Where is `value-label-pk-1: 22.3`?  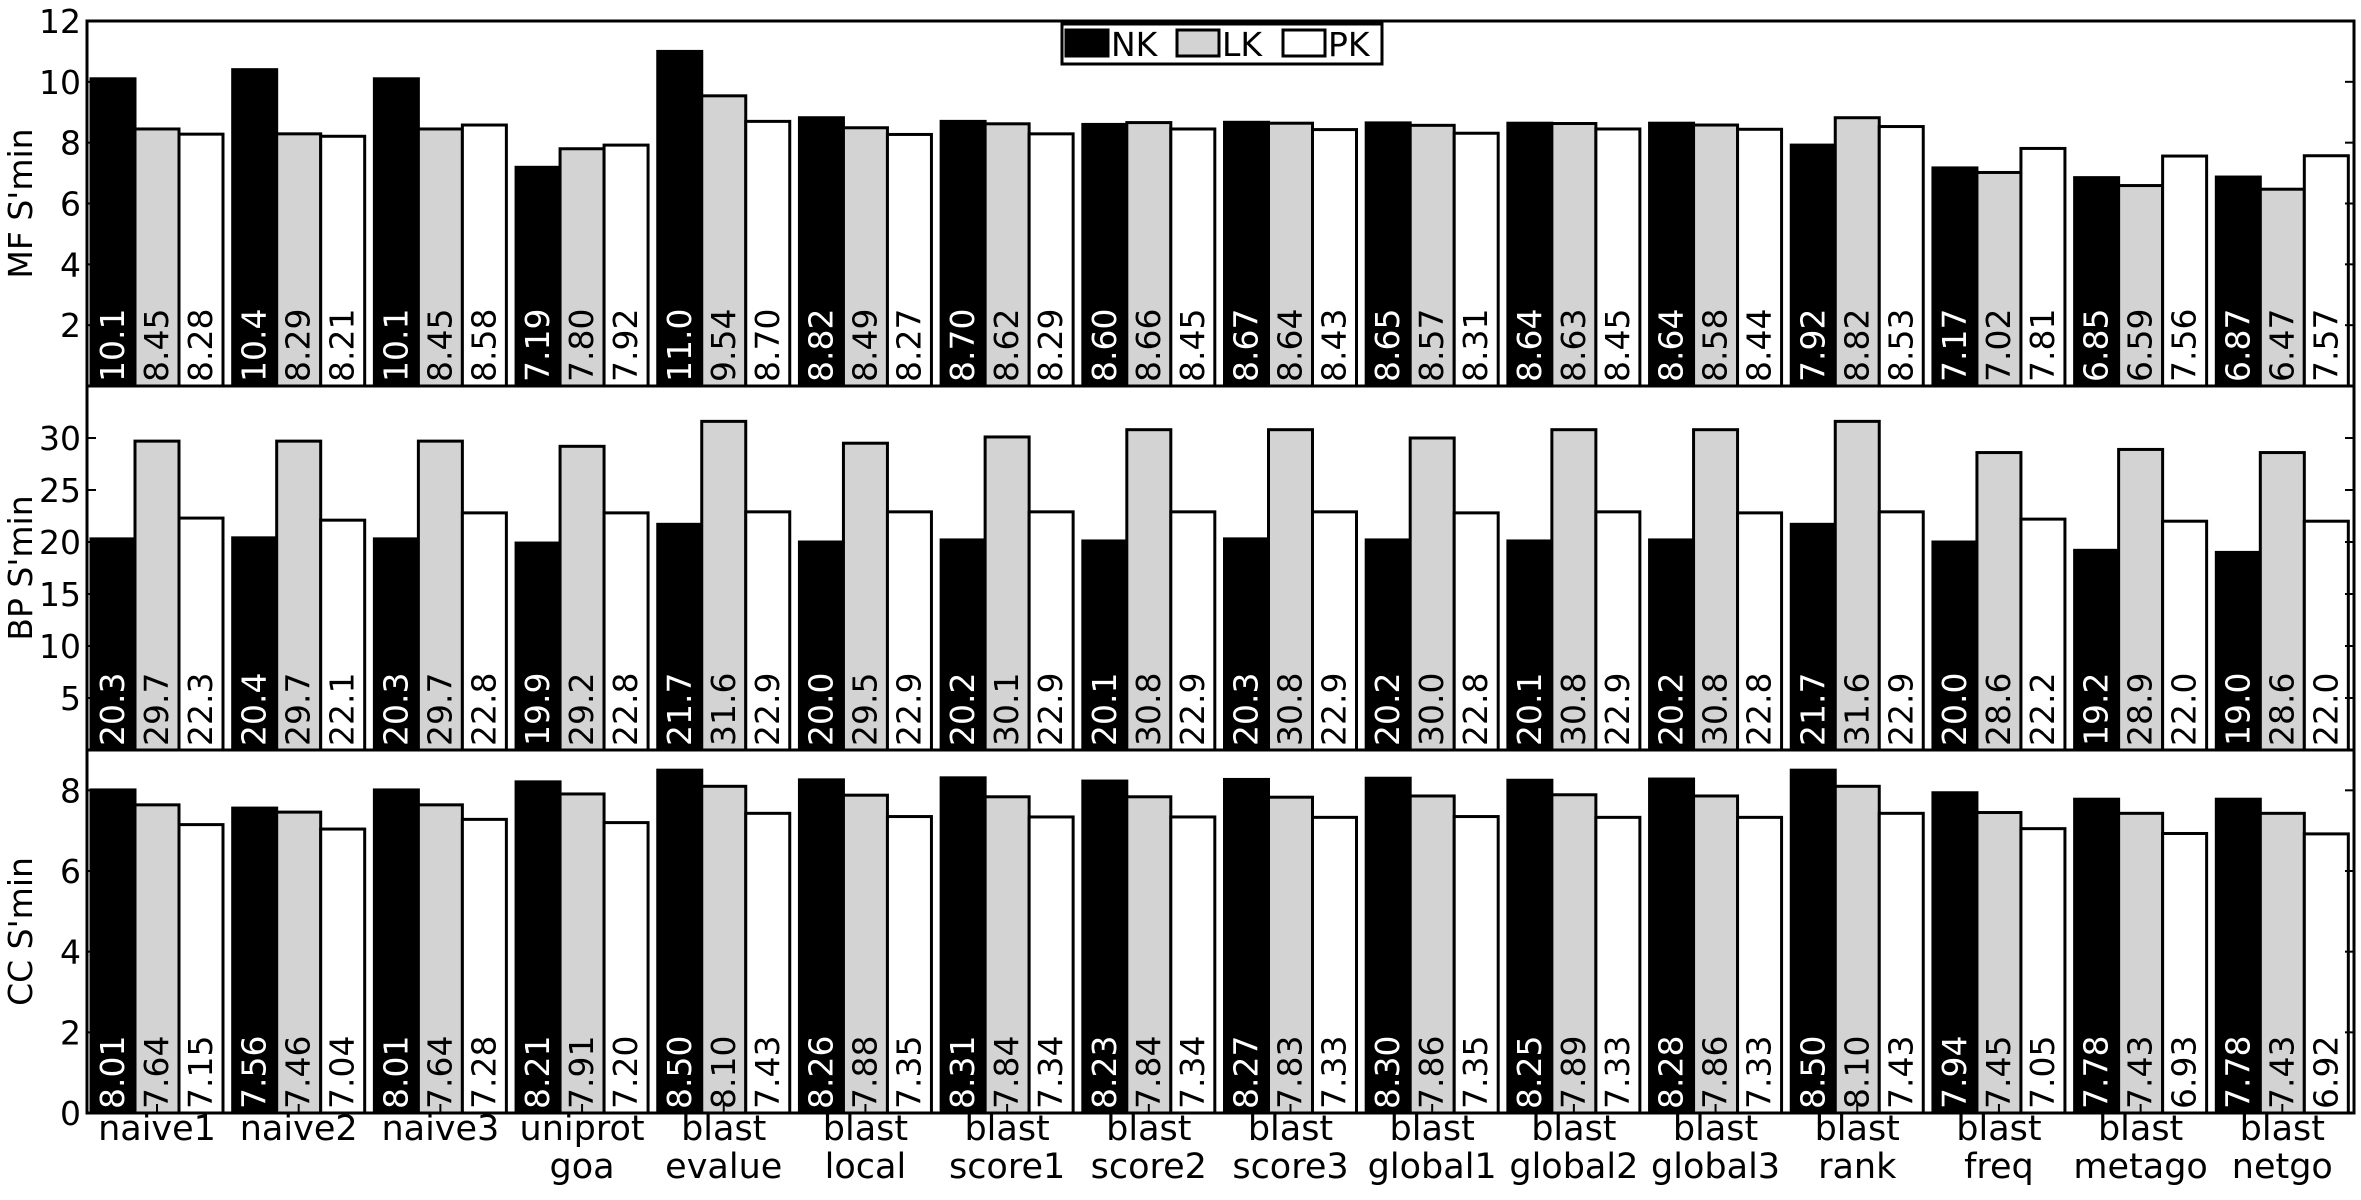
value-label-pk-1: 22.3 is located at coordinates (200, 709).